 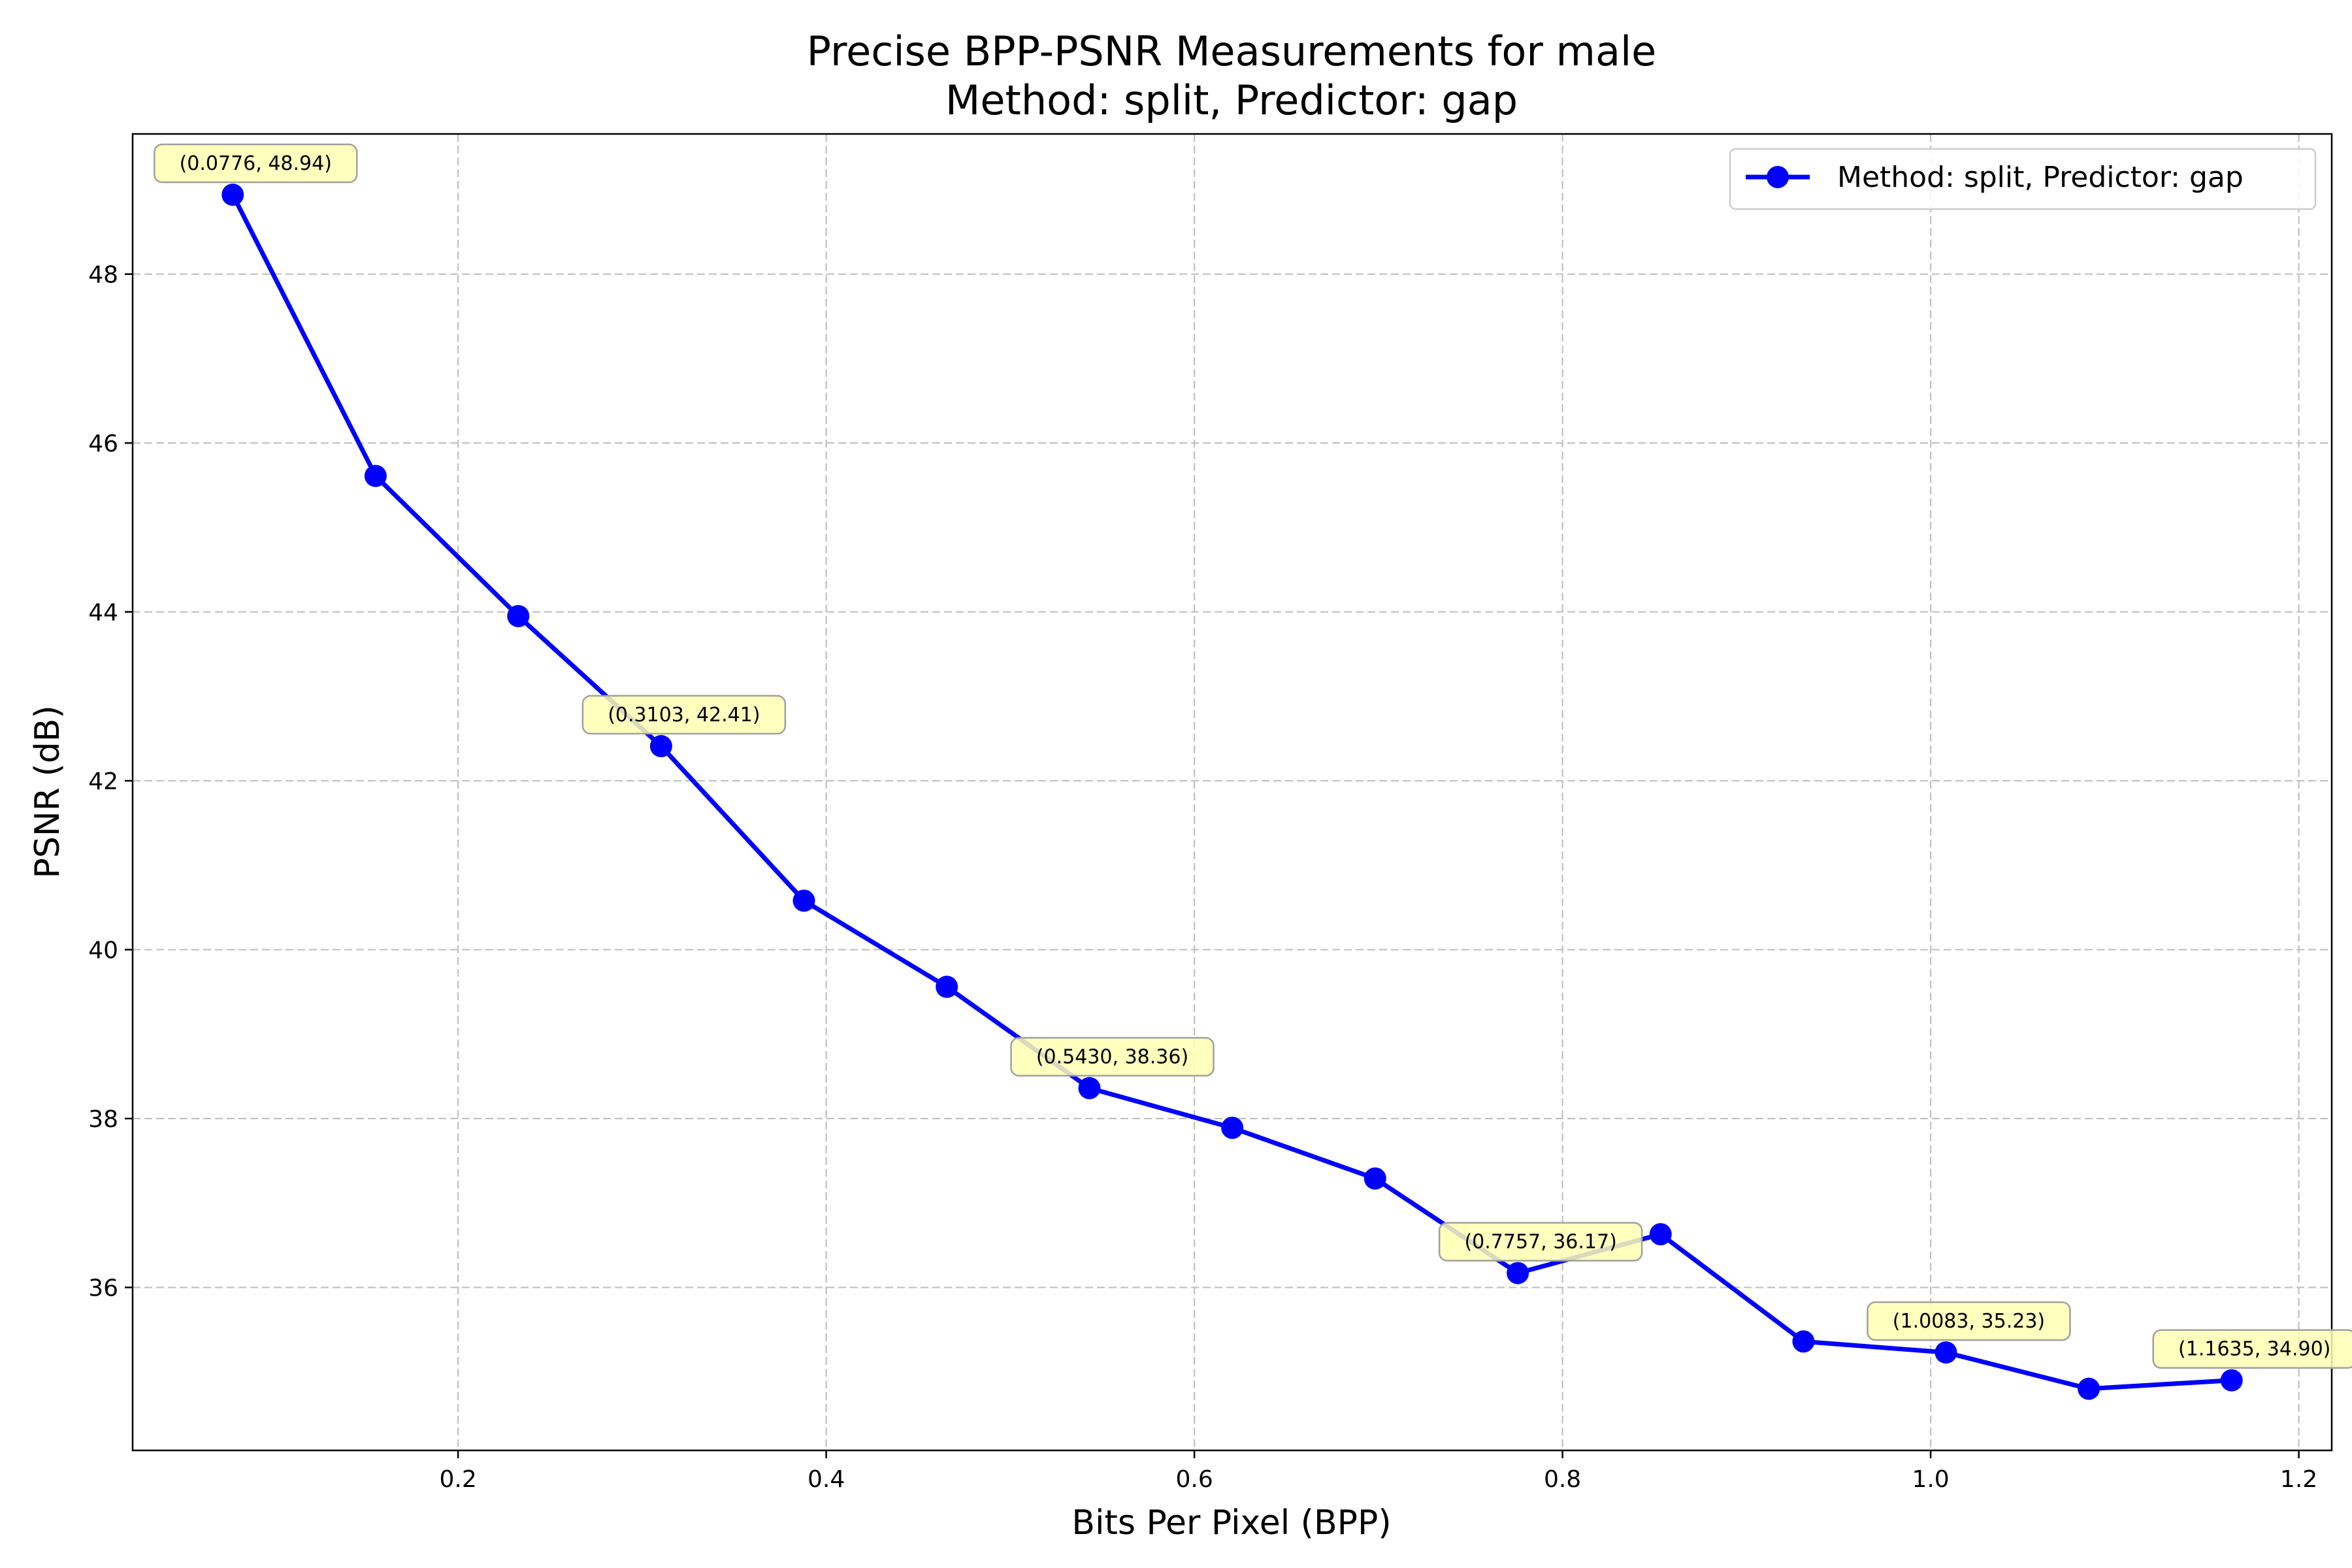 What do you see at coordinates (103, 1288) in the screenshot?
I see `y-tick-label: 36` at bounding box center [103, 1288].